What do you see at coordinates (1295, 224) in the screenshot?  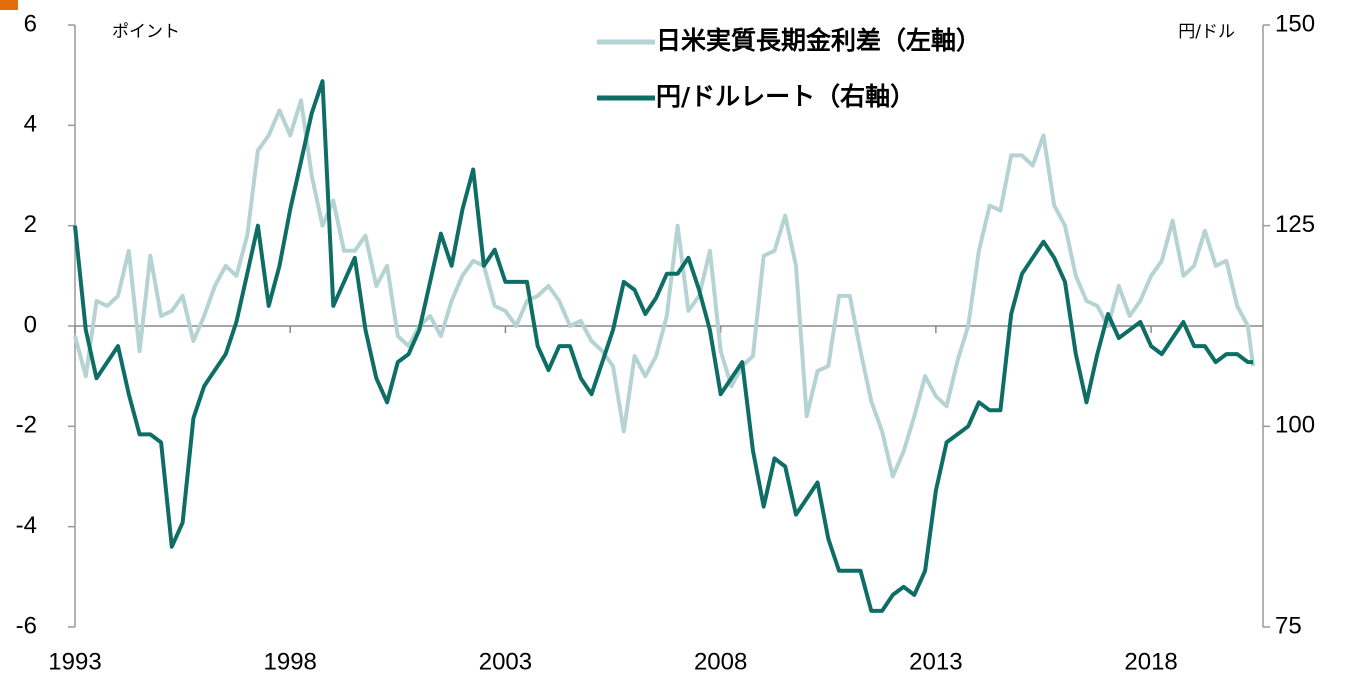 I see `y2-tick-label: 125` at bounding box center [1295, 224].